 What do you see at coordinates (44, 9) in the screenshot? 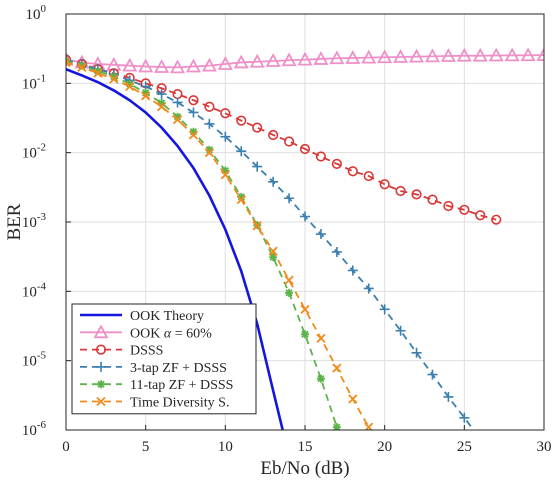
I see `y-tick-exponent: 0` at bounding box center [44, 9].